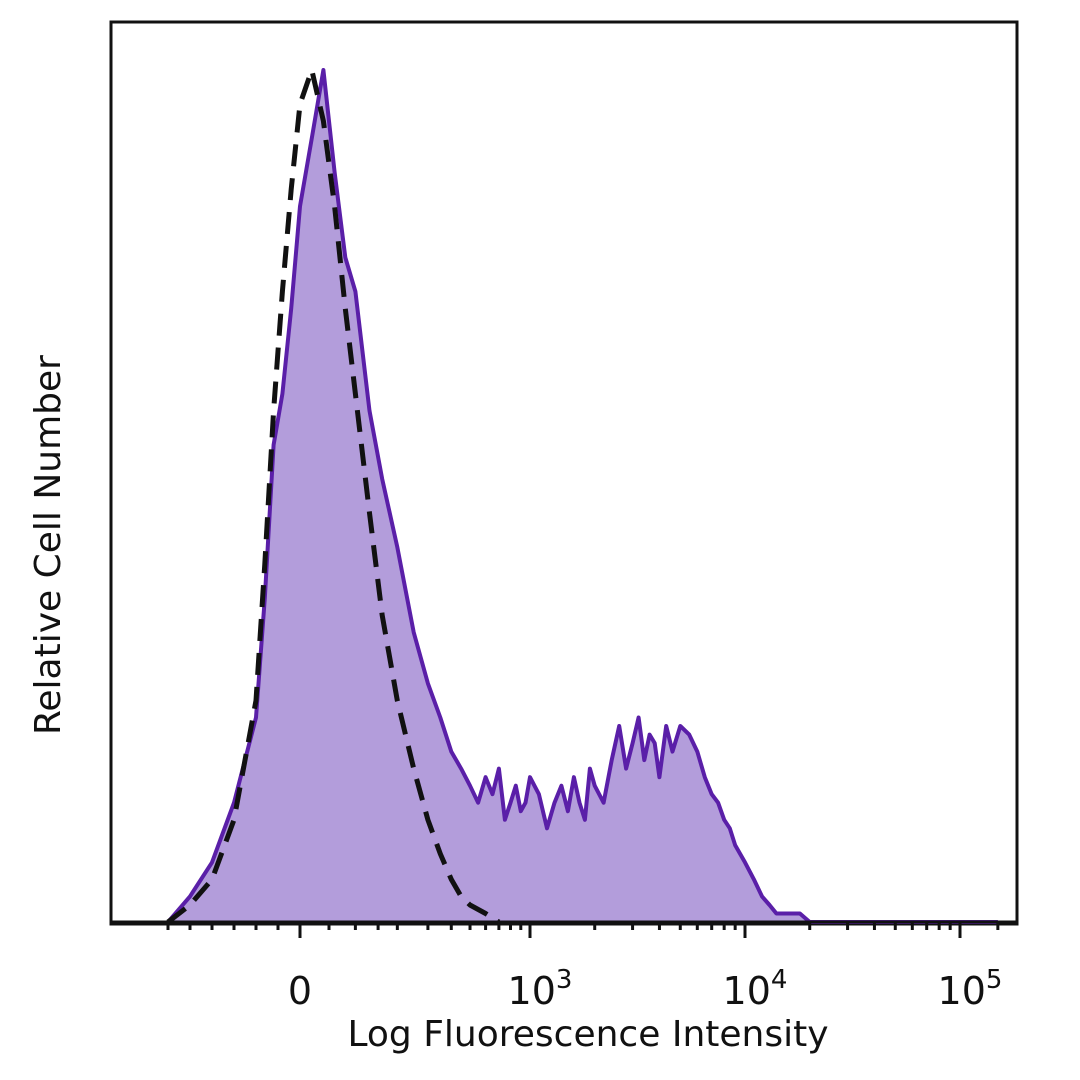 This screenshot has width=1080, height=1080. What do you see at coordinates (645, 989) in the screenshot?
I see `x-axis-tick-labels: 0 103 104 105` at bounding box center [645, 989].